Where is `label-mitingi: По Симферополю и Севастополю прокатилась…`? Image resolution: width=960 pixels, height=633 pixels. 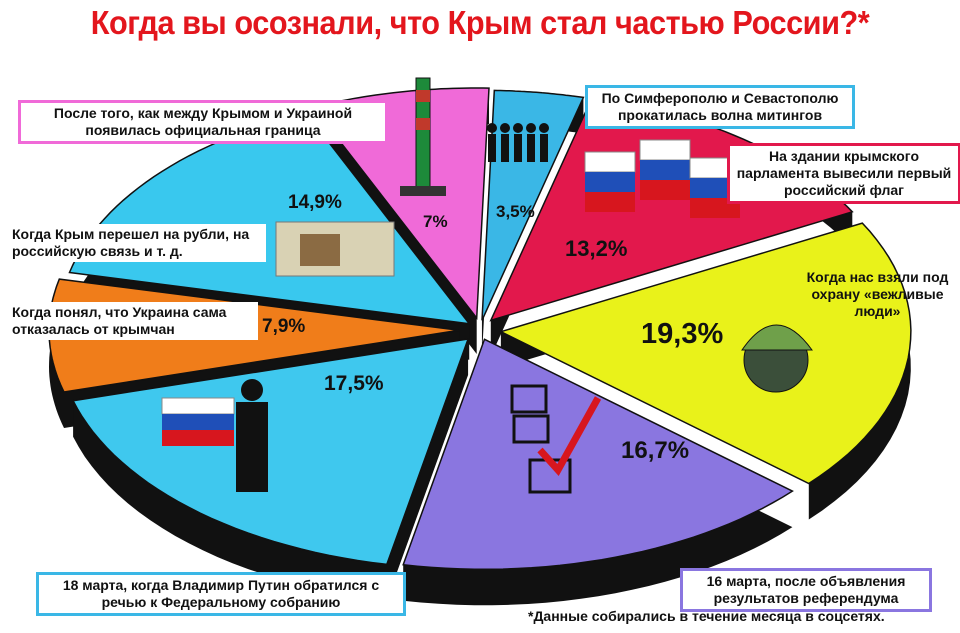 label-mitingi: По Симферополю и Севастополю прокатилась… is located at coordinates (720, 107).